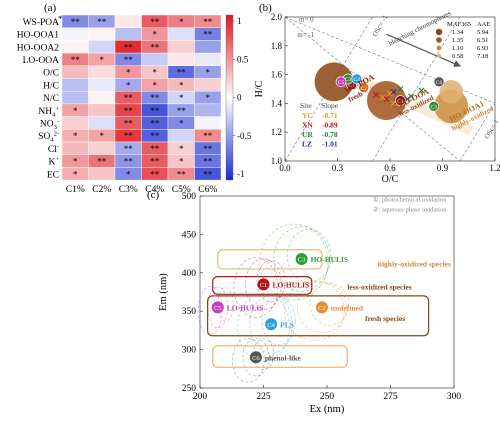 Image resolution: width=500 pixels, height=423 pixels. Describe the element at coordinates (200, 397) in the screenshot. I see `x-tick-label: 200` at that location.